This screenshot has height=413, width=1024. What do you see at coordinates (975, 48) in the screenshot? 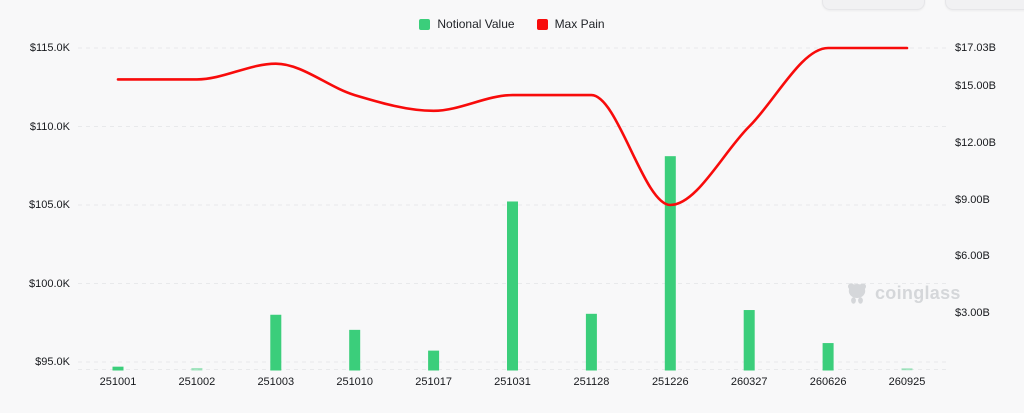
I see `y-right-tick-$17.03B: $17.03B` at bounding box center [975, 48].